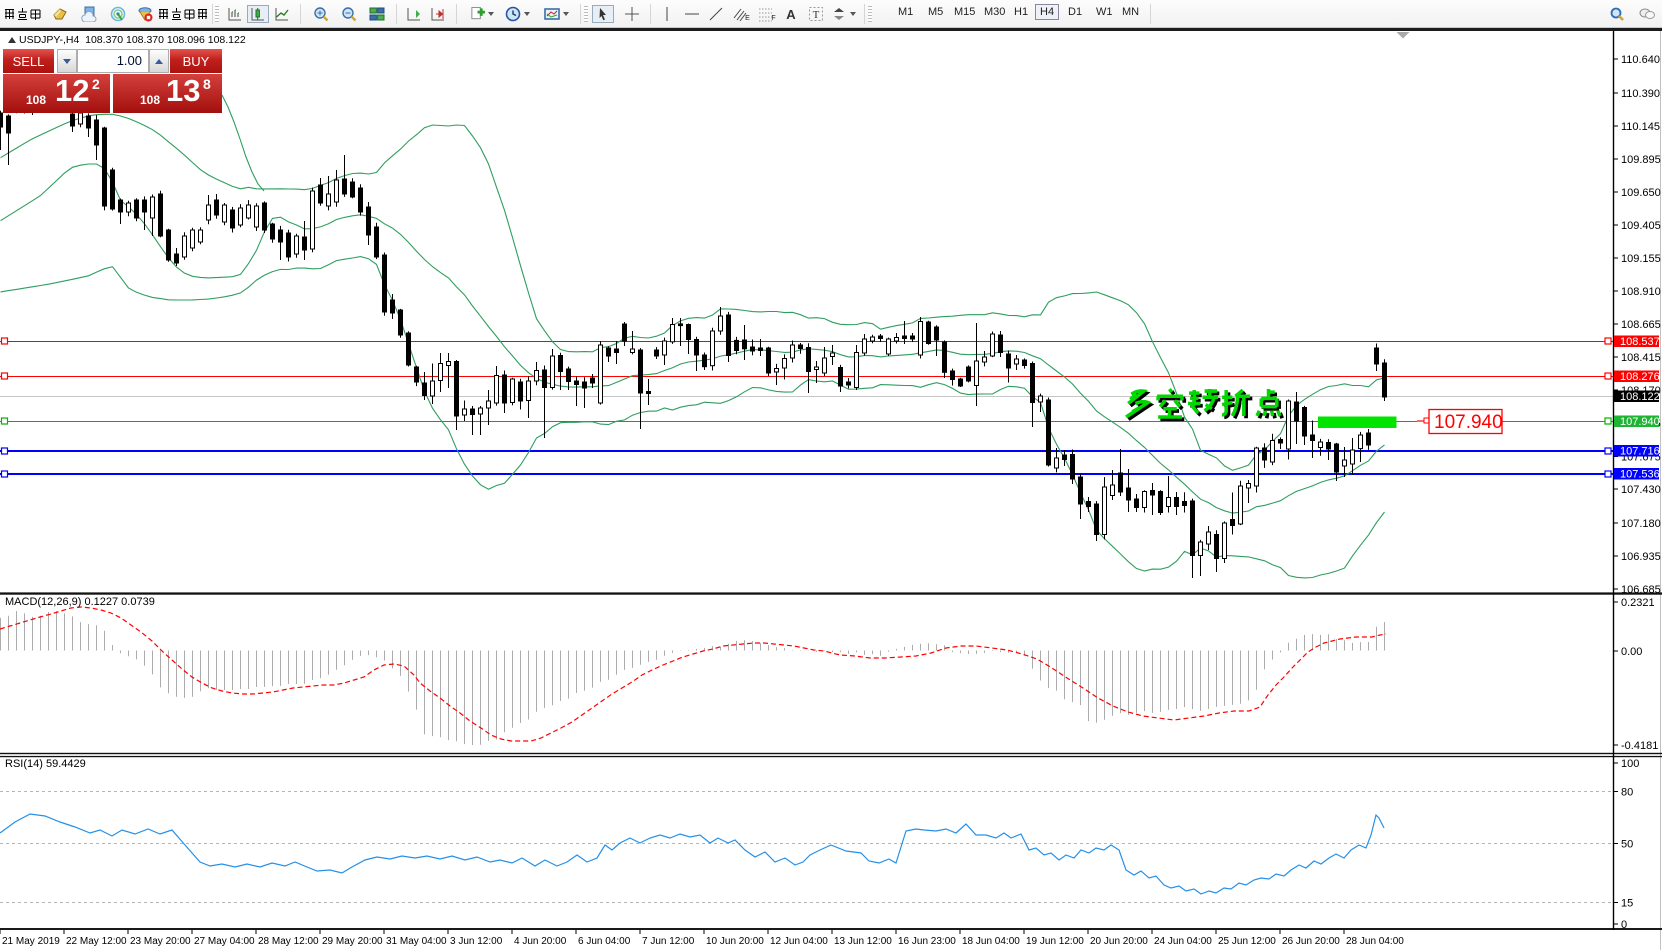  What do you see at coordinates (927, 941) in the screenshot?
I see `svg-text: 16 Jun 23:00` at bounding box center [927, 941].